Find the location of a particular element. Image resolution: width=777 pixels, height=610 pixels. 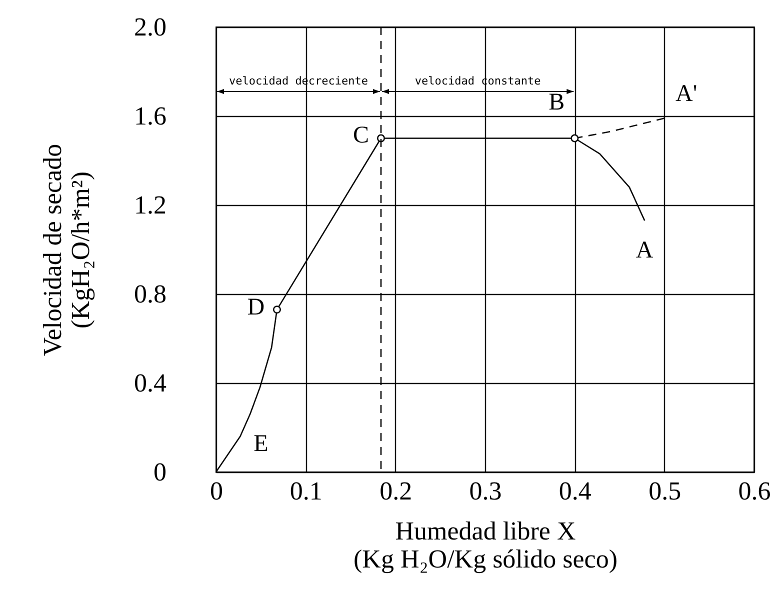

x-tick-label: 0.3 is located at coordinates (485, 491).